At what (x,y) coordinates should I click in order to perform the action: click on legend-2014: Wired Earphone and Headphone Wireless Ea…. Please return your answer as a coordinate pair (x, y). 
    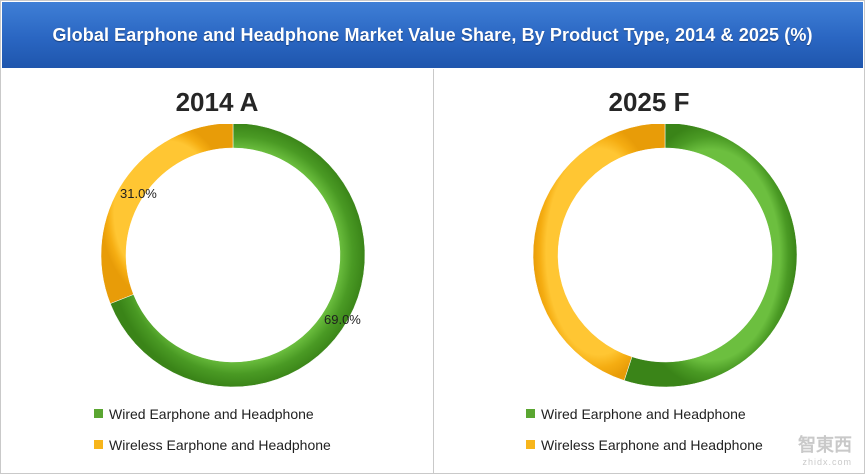
    Looking at the image, I should click on (212, 429).